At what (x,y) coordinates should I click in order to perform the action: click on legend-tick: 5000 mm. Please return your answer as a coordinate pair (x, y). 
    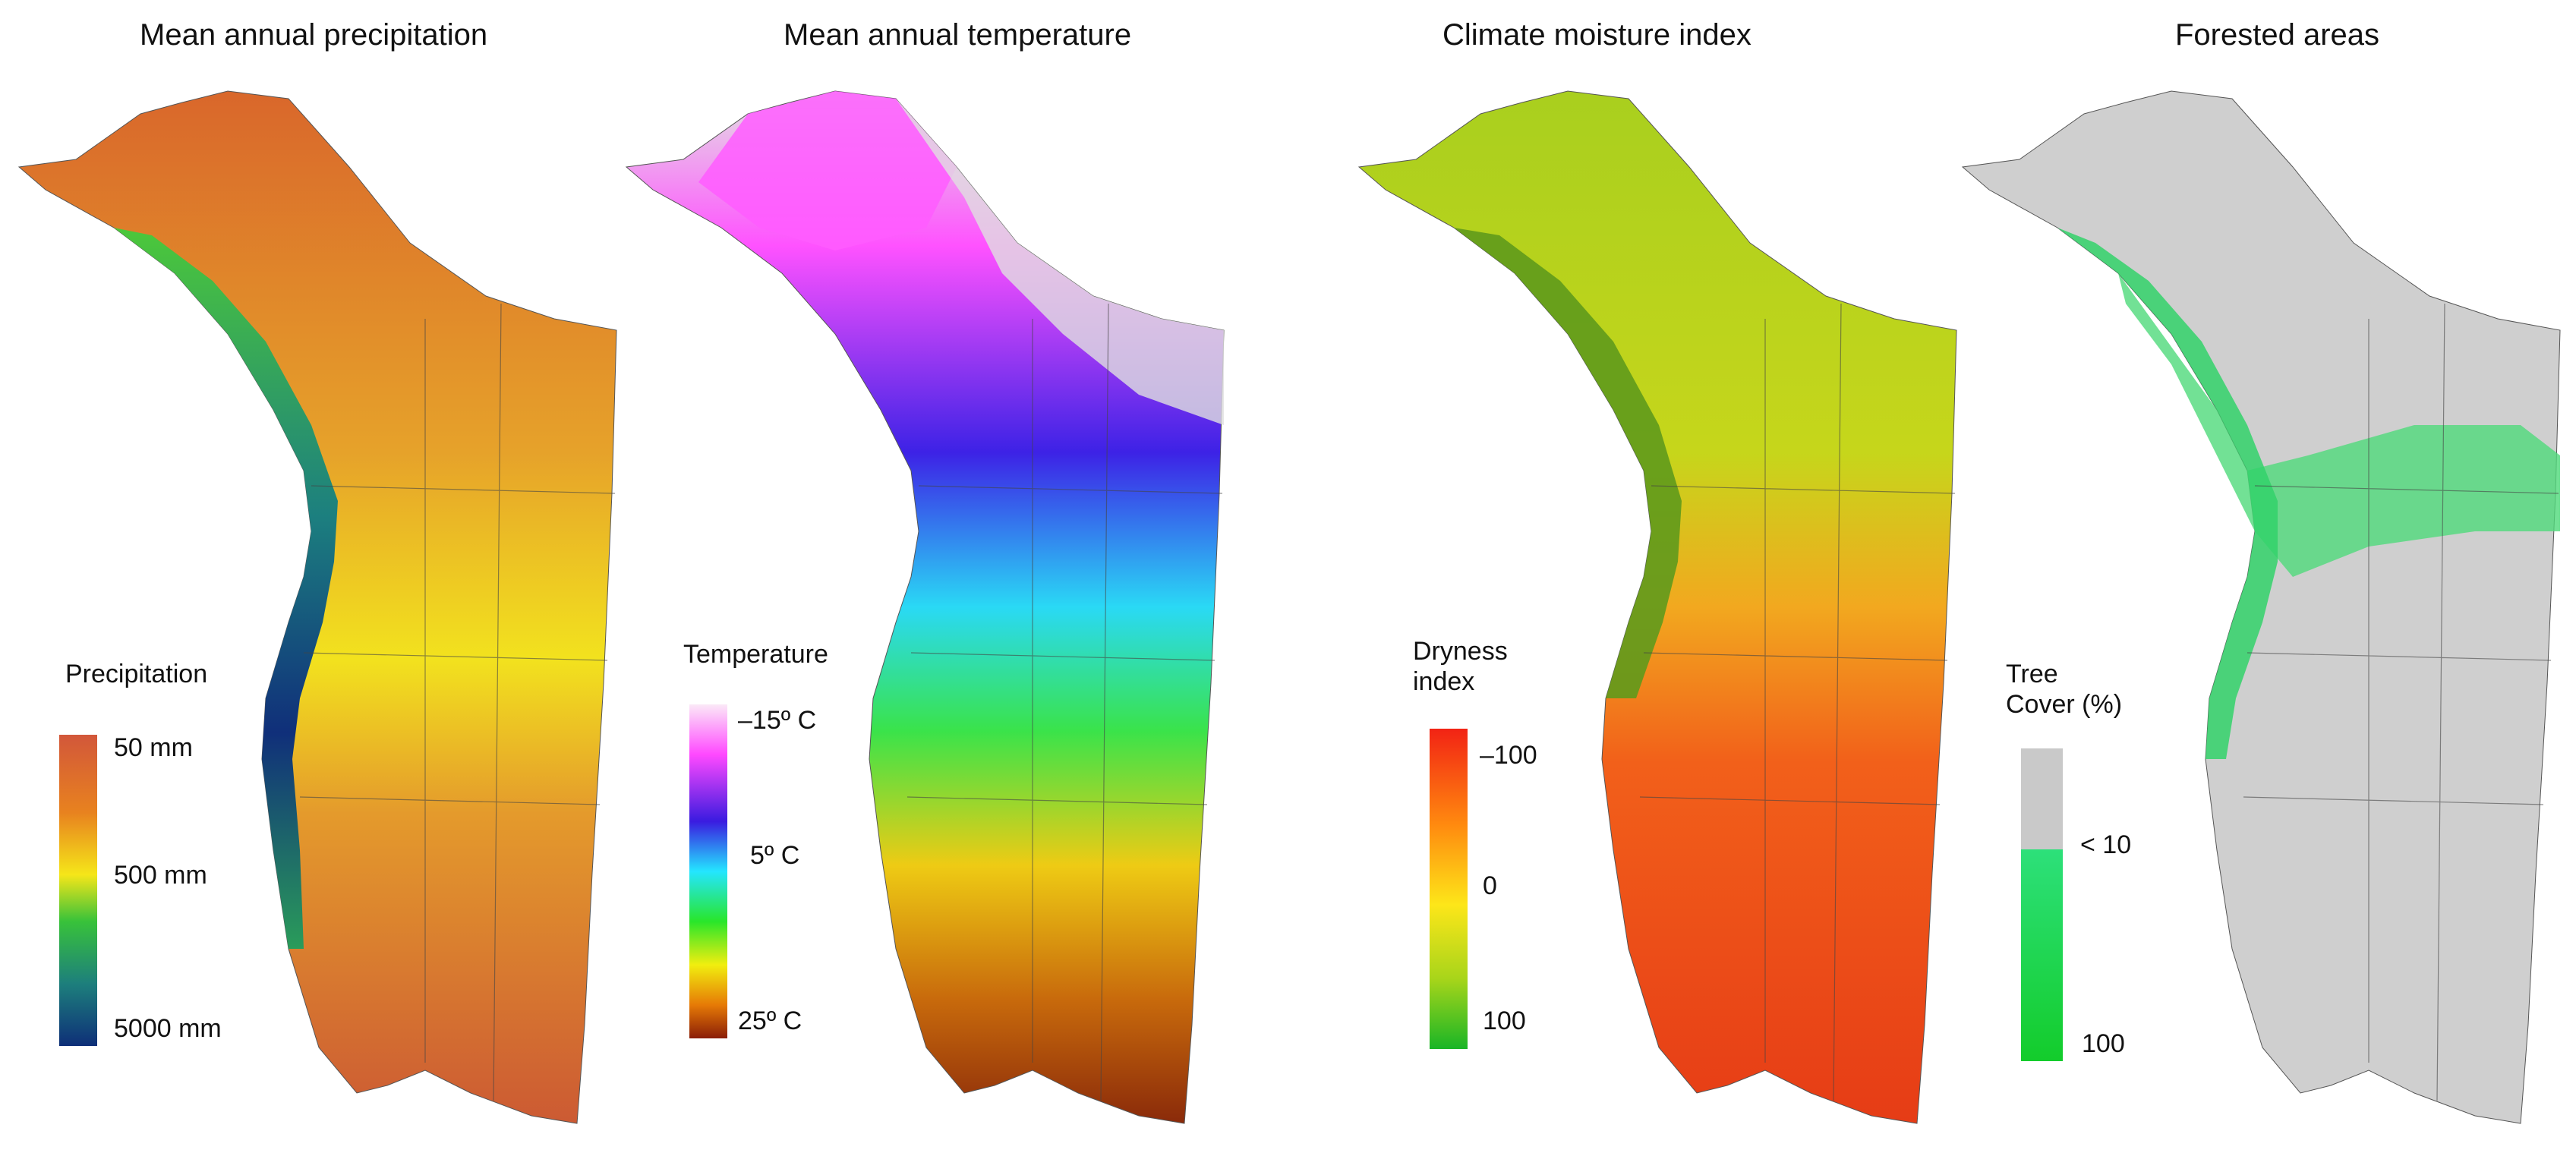
    Looking at the image, I should click on (168, 1028).